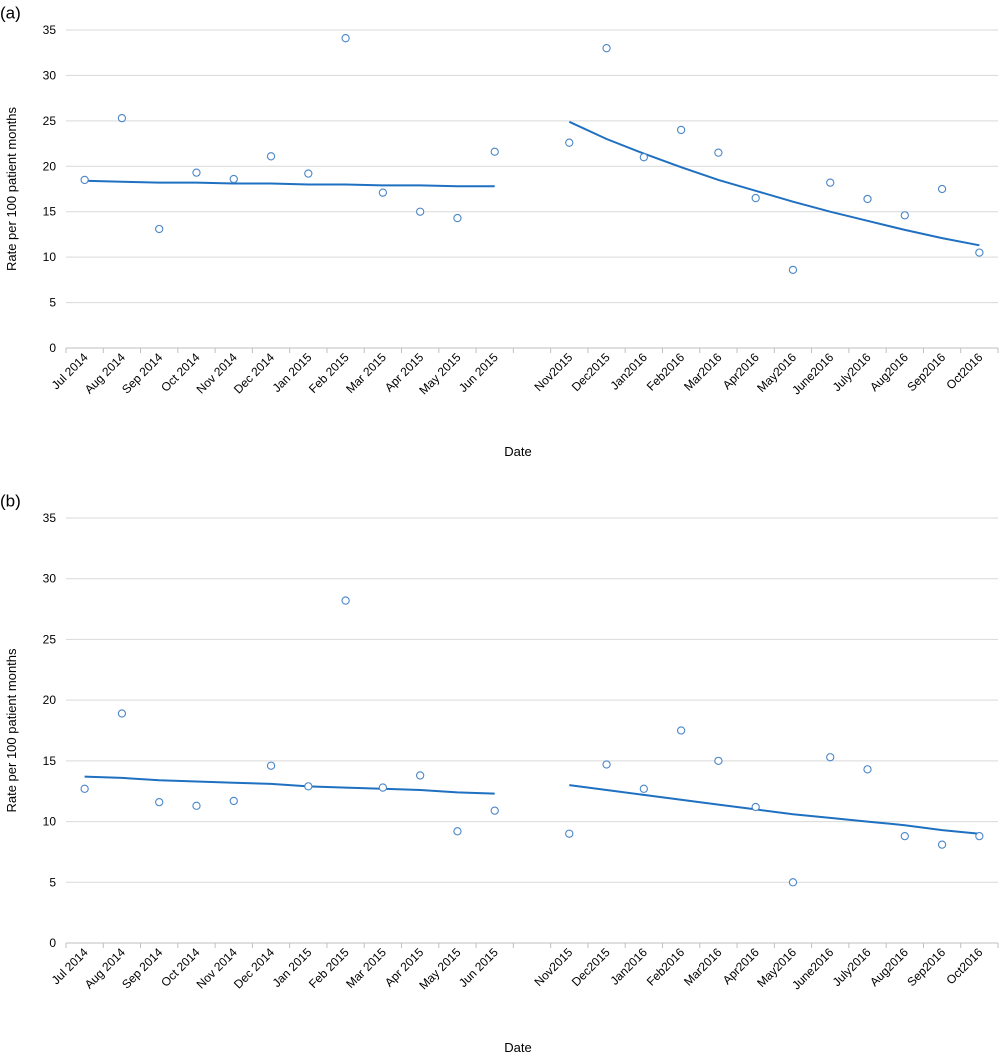 This screenshot has height=1057, width=1000. What do you see at coordinates (10, 12) in the screenshot?
I see `panel-label: (a)` at bounding box center [10, 12].